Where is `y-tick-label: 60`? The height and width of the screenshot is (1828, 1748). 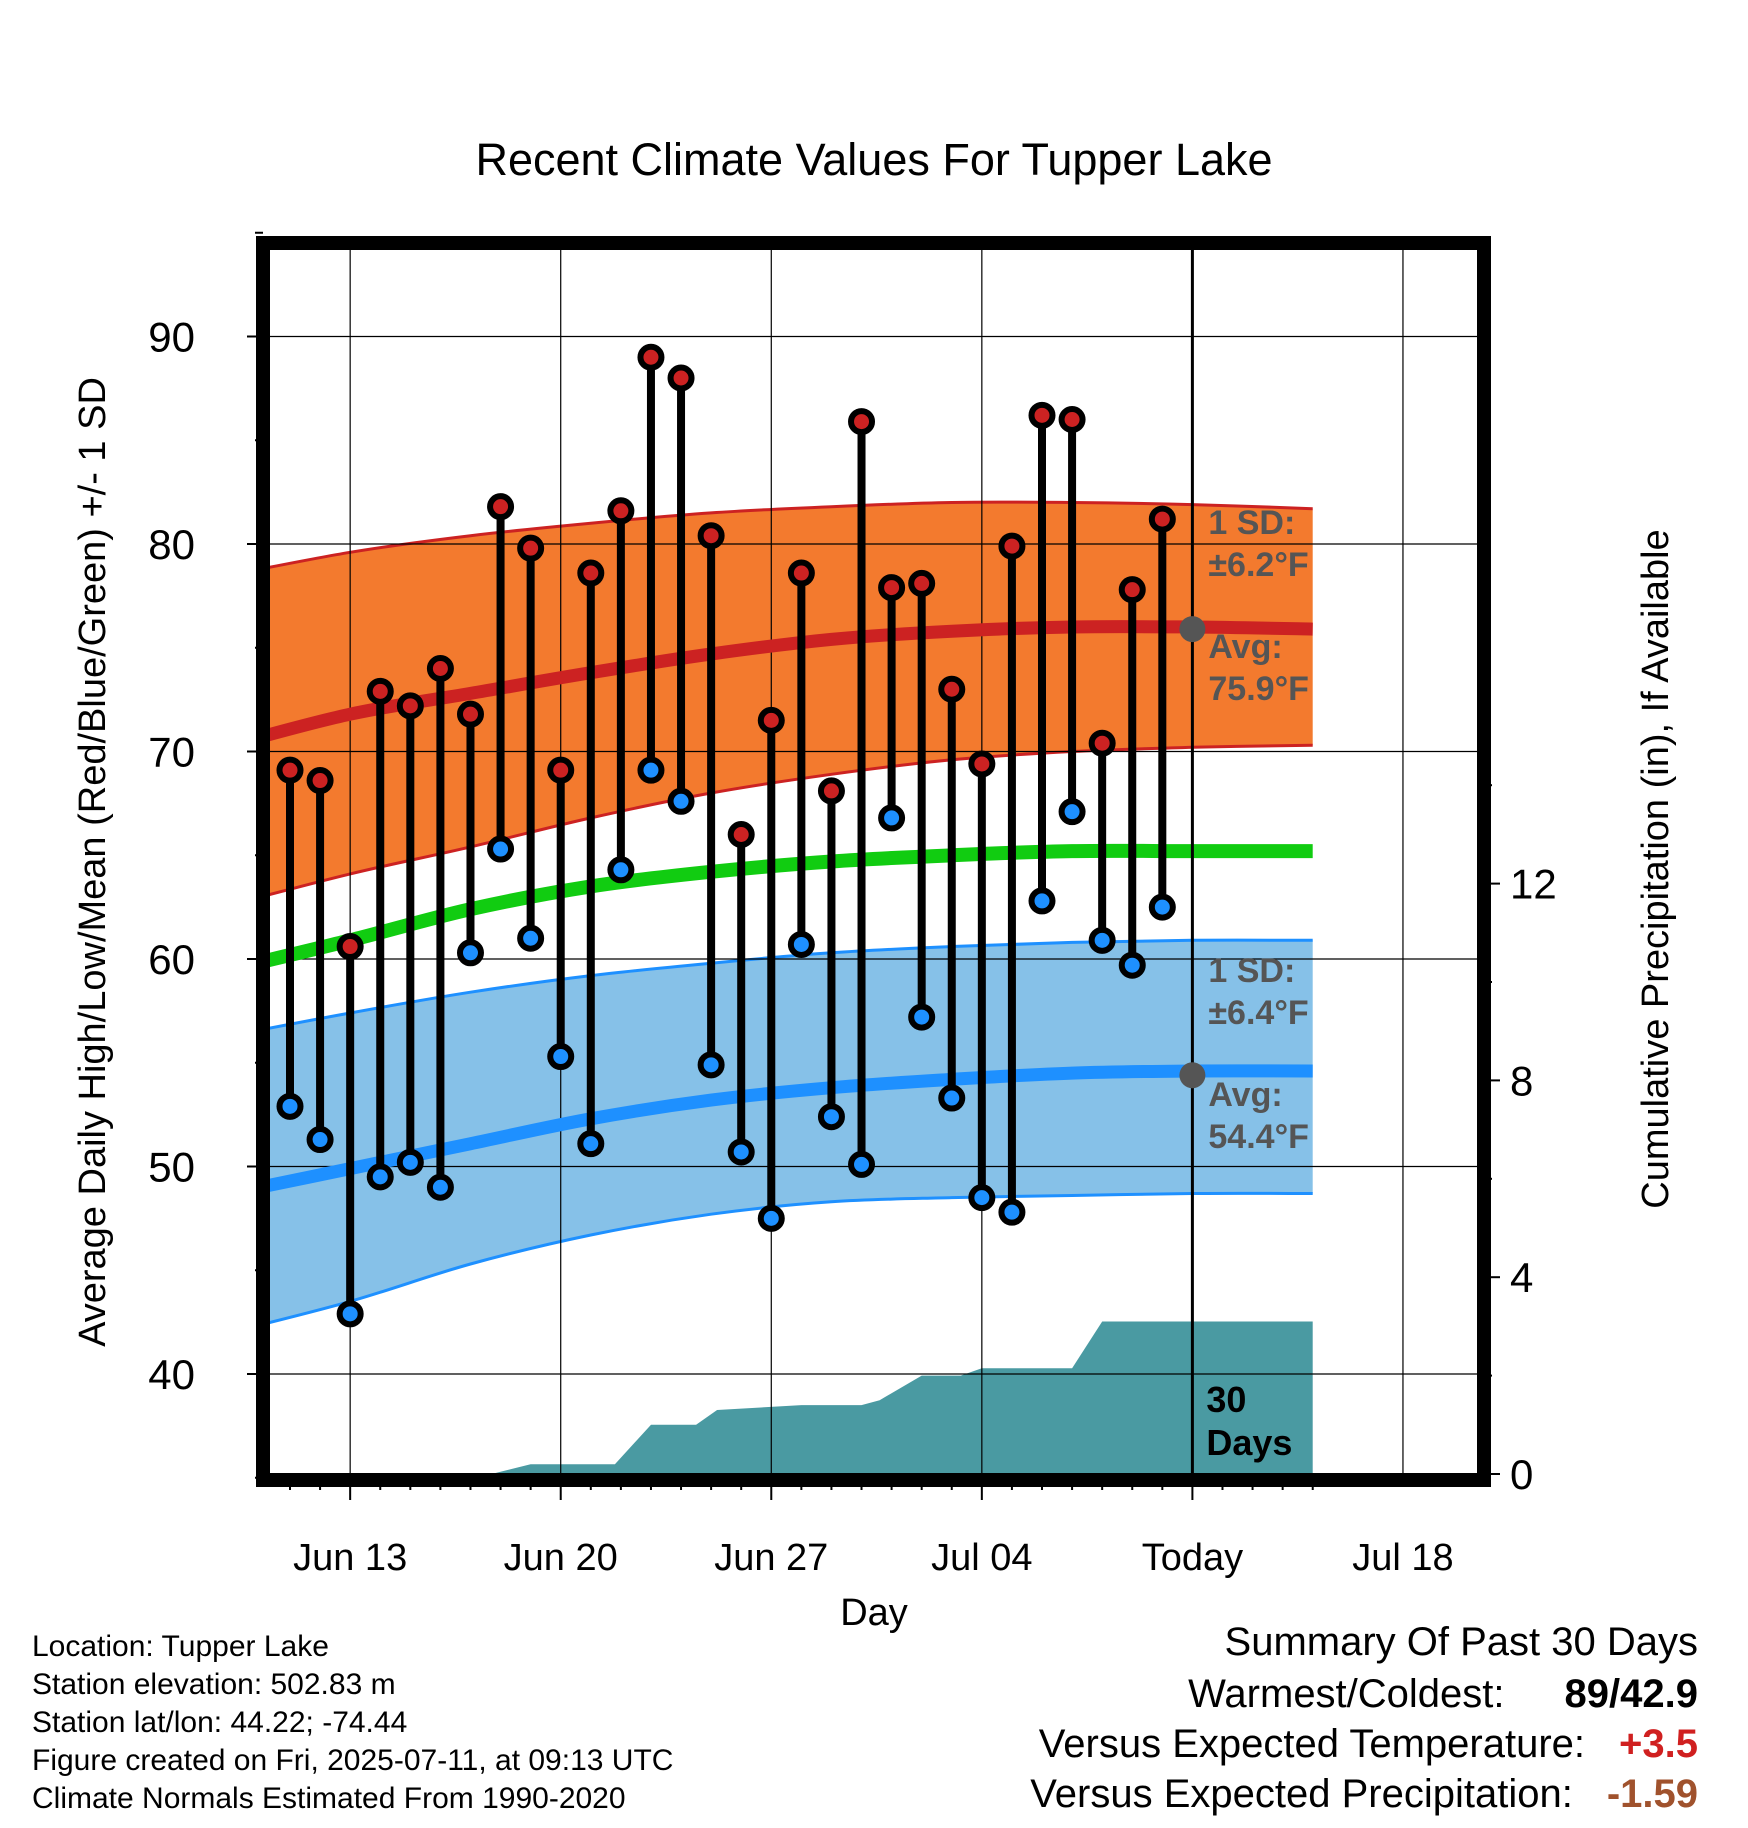
y-tick-label: 60 is located at coordinates (171, 959).